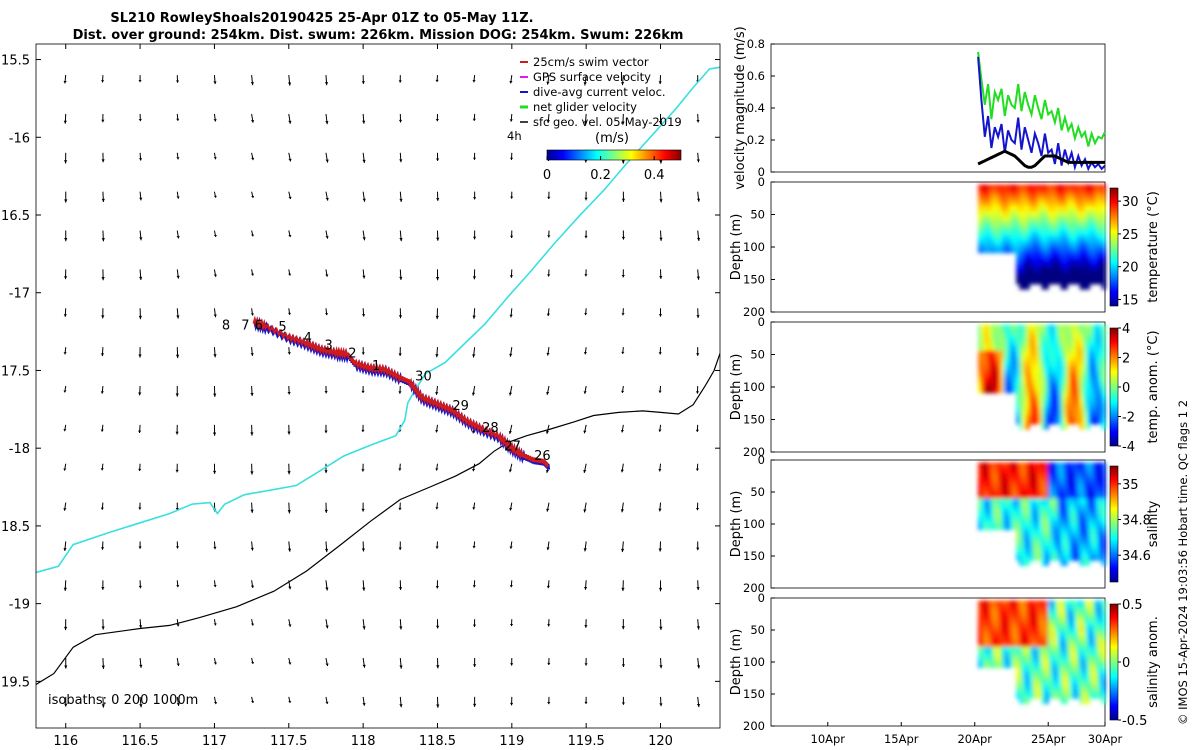  I want to click on colorbar-title: temp. anom. (°C), so click(1153, 386).